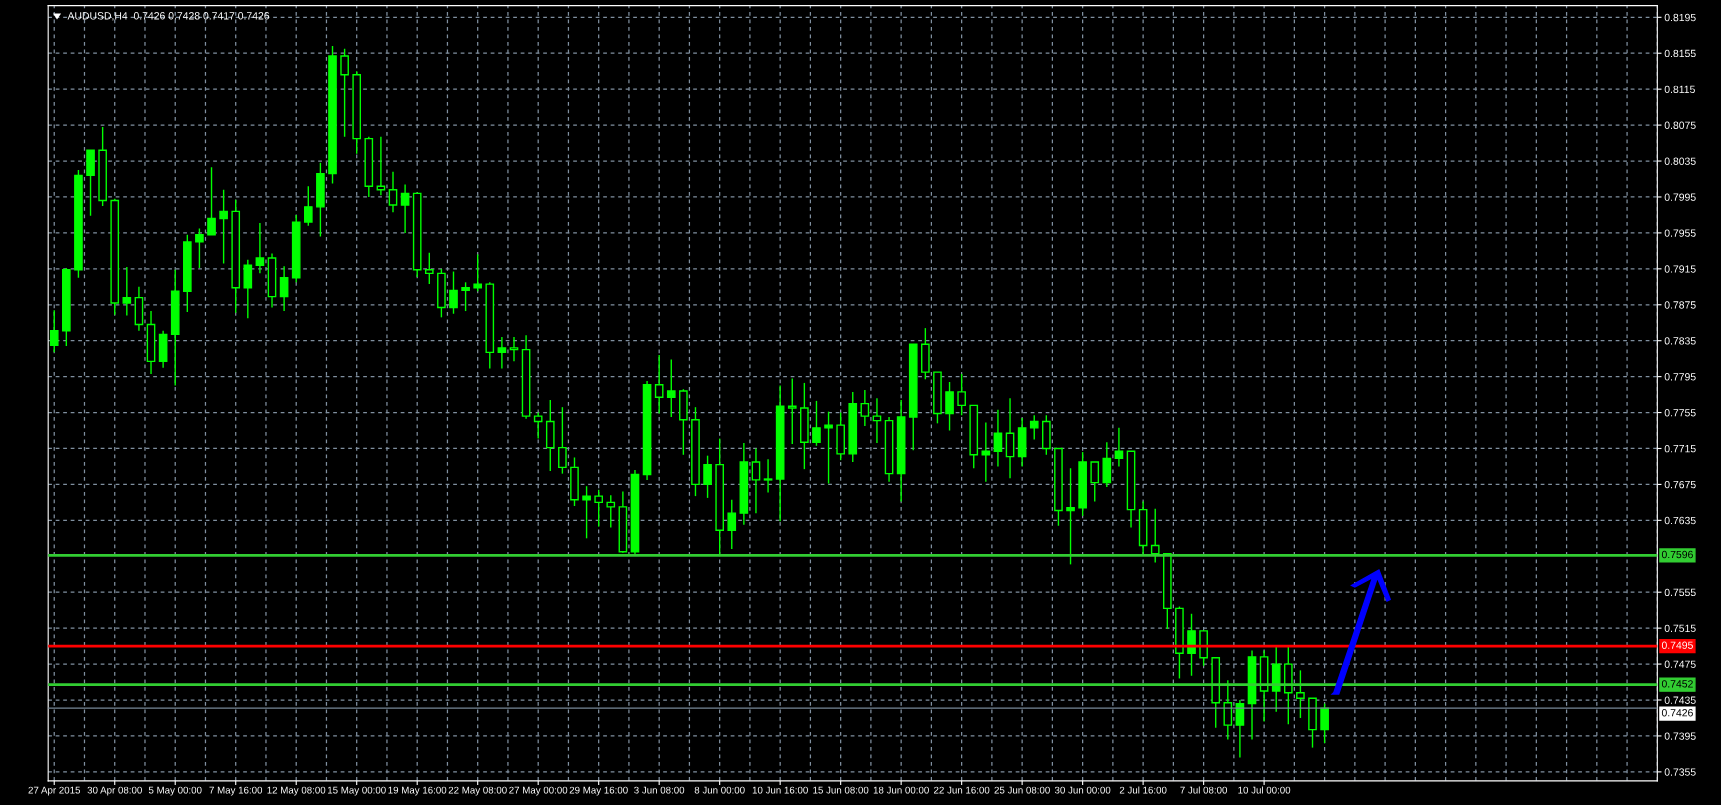  What do you see at coordinates (1680, 700) in the screenshot?
I see `y-tick-label: 0.7435` at bounding box center [1680, 700].